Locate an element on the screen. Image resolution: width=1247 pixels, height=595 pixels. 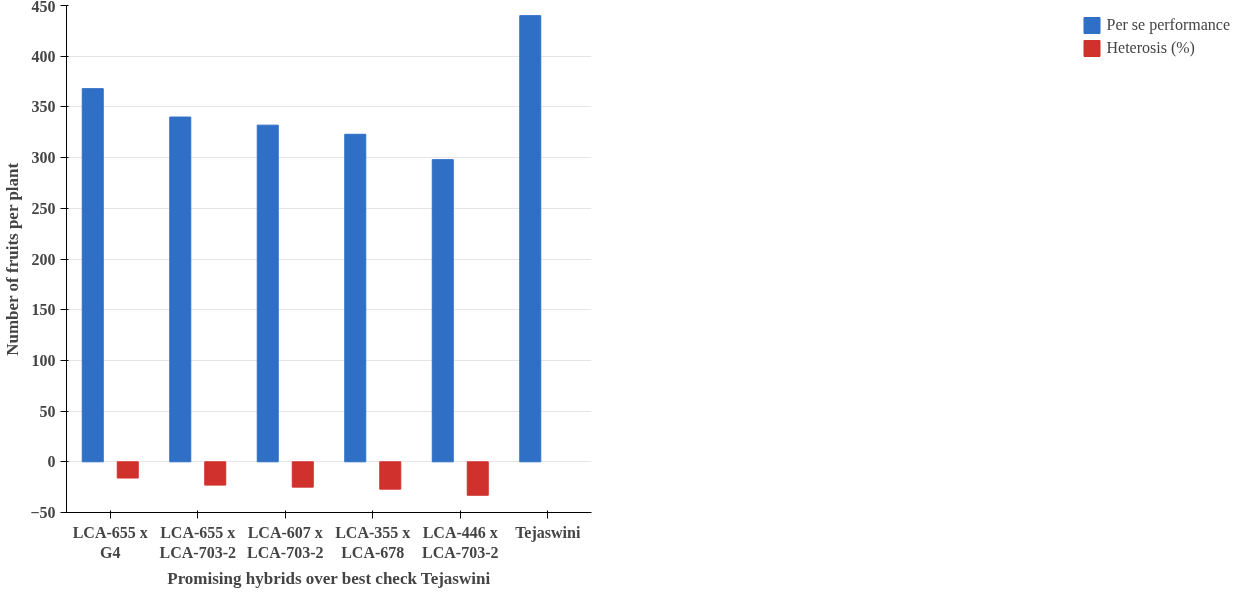
y-tick-label: 450 is located at coordinates (43, 7).